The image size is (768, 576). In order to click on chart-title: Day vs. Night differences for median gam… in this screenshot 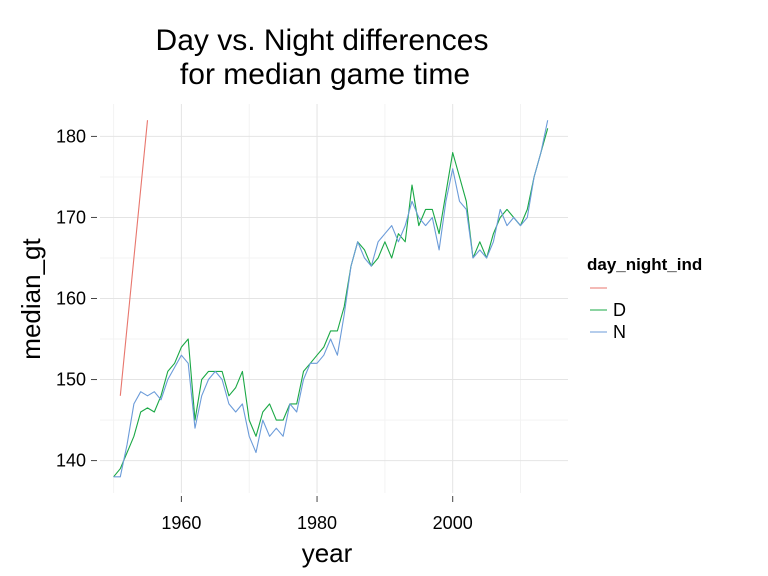, I will do `click(322, 57)`.